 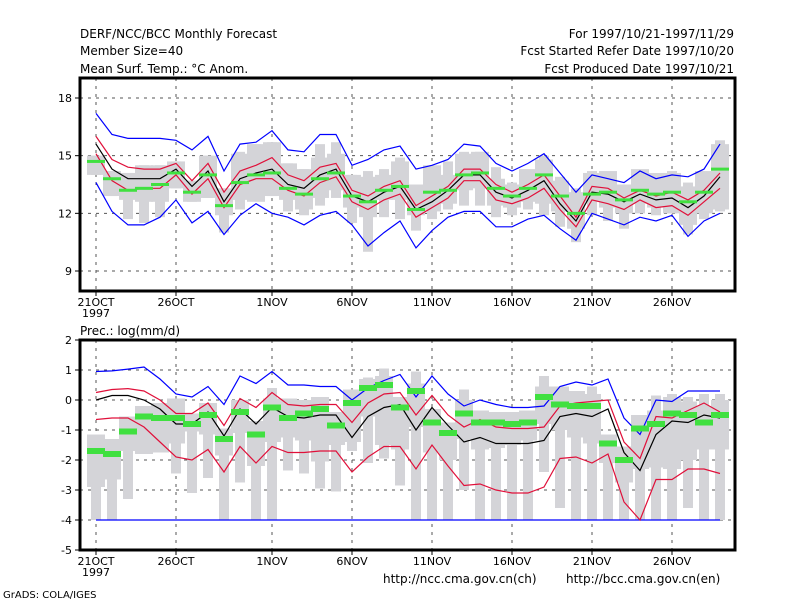 What do you see at coordinates (66, 550) in the screenshot?
I see `y-tick-label: -5` at bounding box center [66, 550].